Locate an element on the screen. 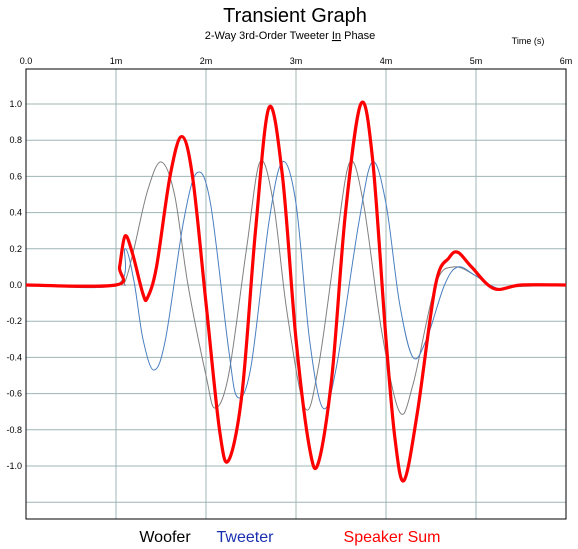  y-tick-label: -1.0 is located at coordinates (14, 466).